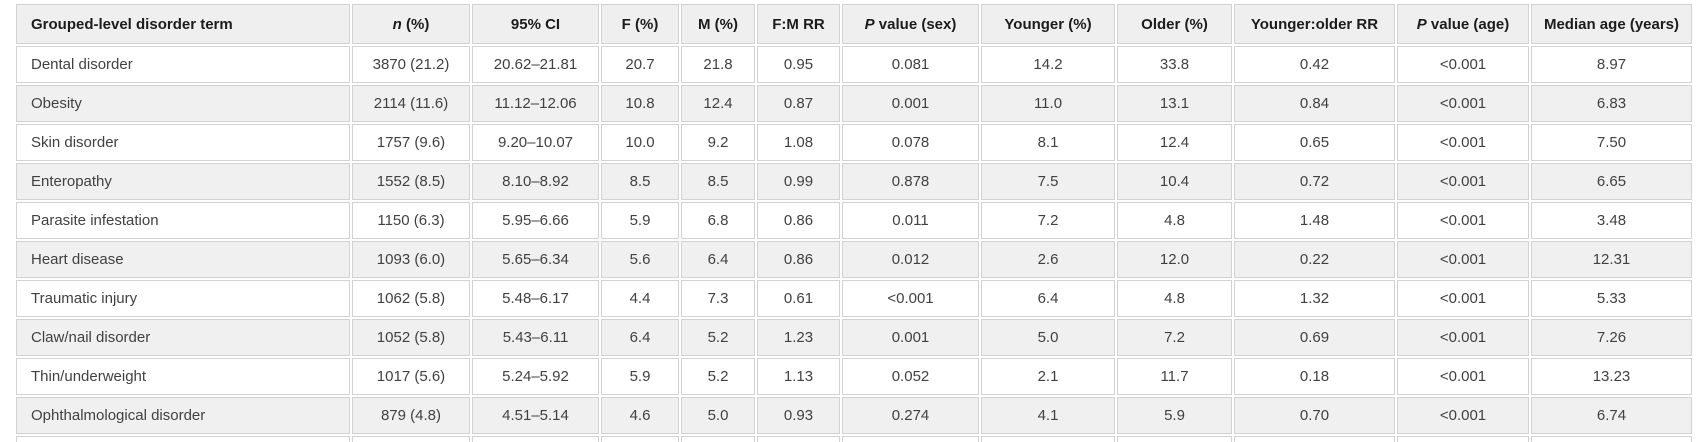 The width and height of the screenshot is (1704, 442). Describe the element at coordinates (640, 415) in the screenshot. I see `cell-f-pct: 4.6` at that location.